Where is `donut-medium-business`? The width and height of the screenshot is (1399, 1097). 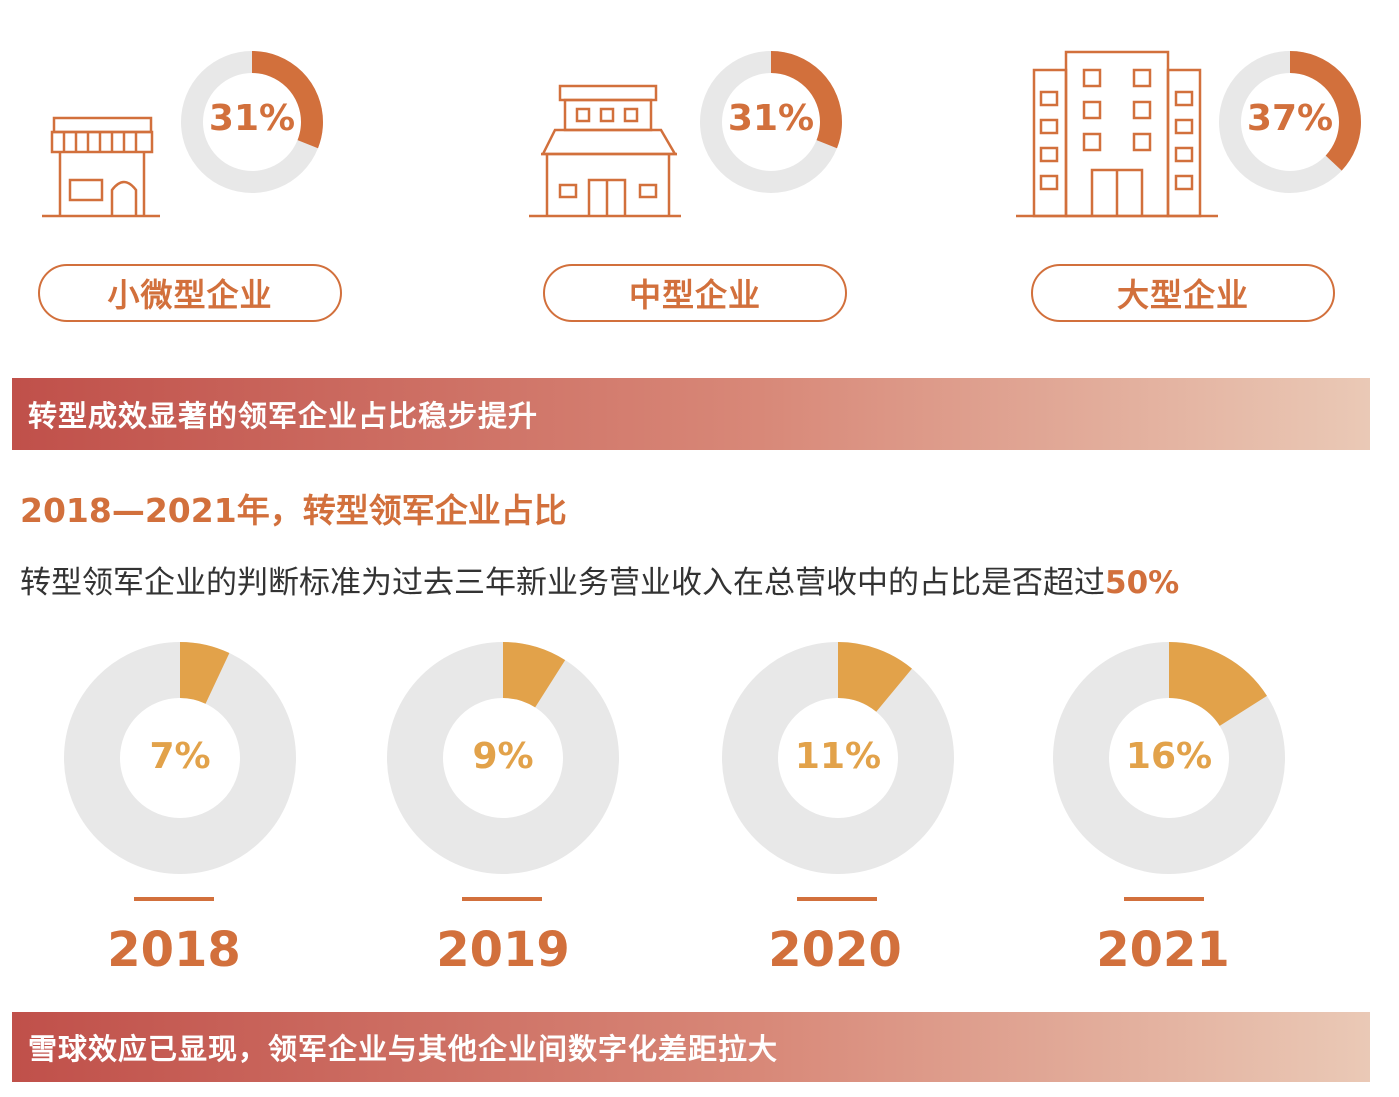 donut-medium-business is located at coordinates (771, 122).